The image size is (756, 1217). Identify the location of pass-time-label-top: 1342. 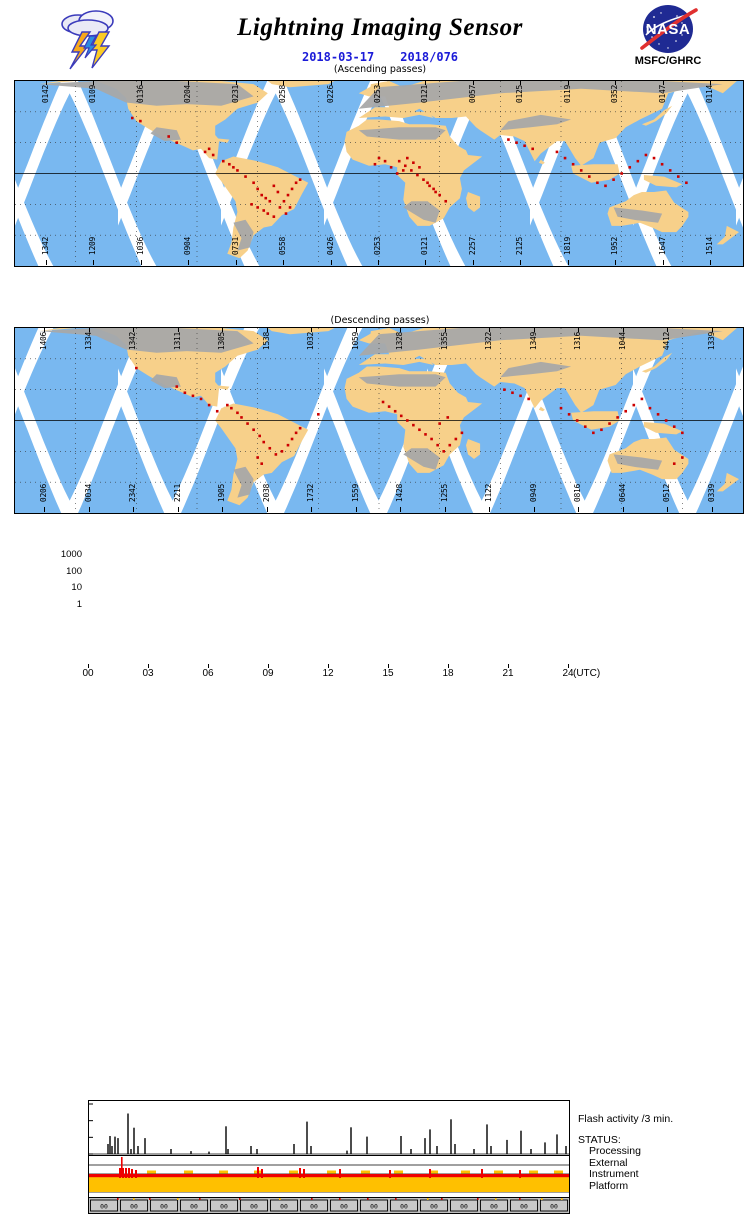
(133, 341).